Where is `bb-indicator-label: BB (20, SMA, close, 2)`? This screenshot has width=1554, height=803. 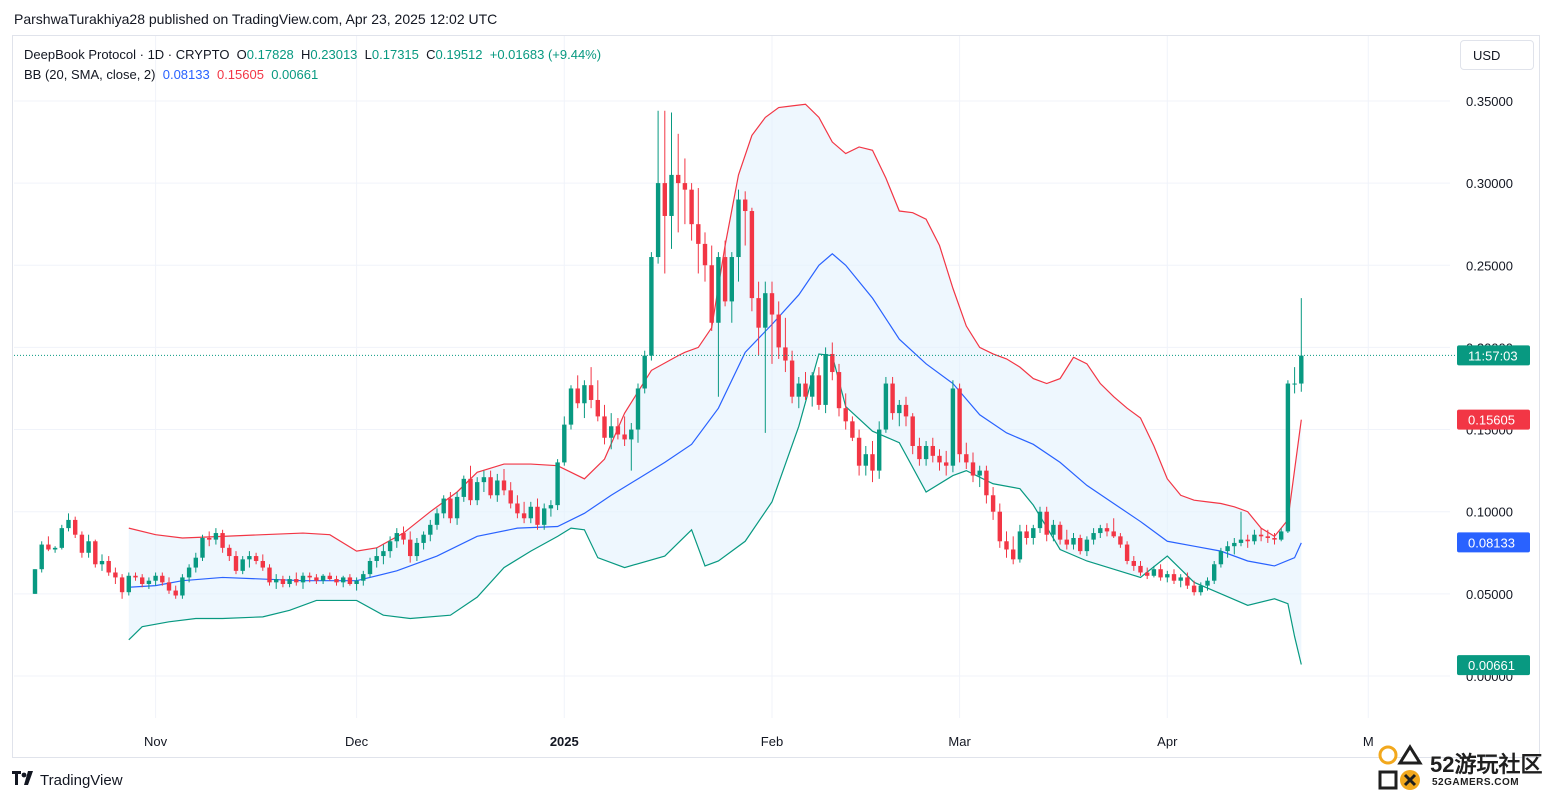 bb-indicator-label: BB (20, SMA, close, 2) is located at coordinates (90, 74).